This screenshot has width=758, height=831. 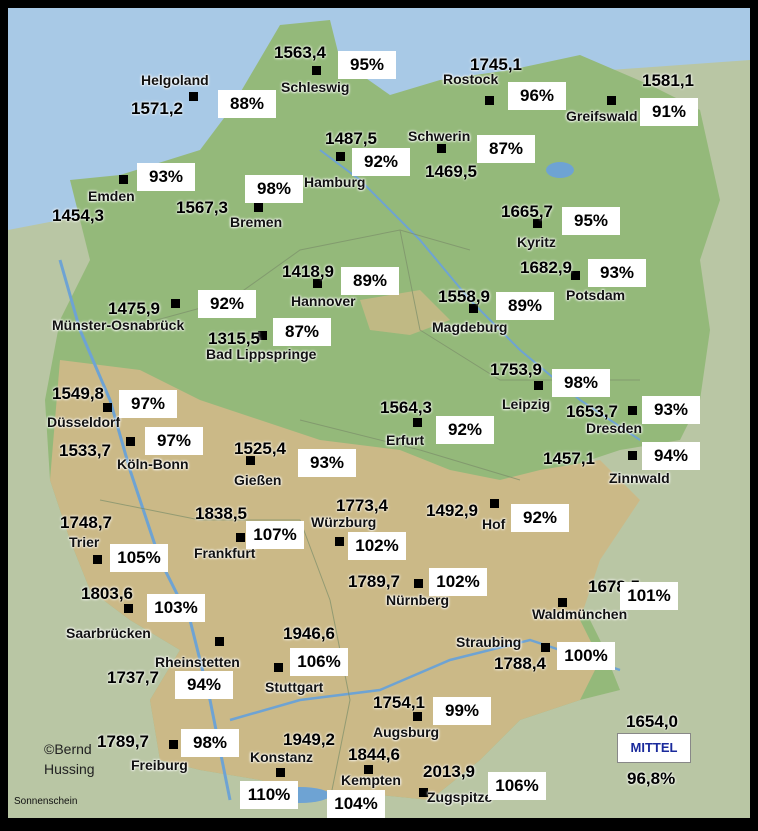 I want to click on mittel-percent: 96,8%, so click(x=651, y=778).